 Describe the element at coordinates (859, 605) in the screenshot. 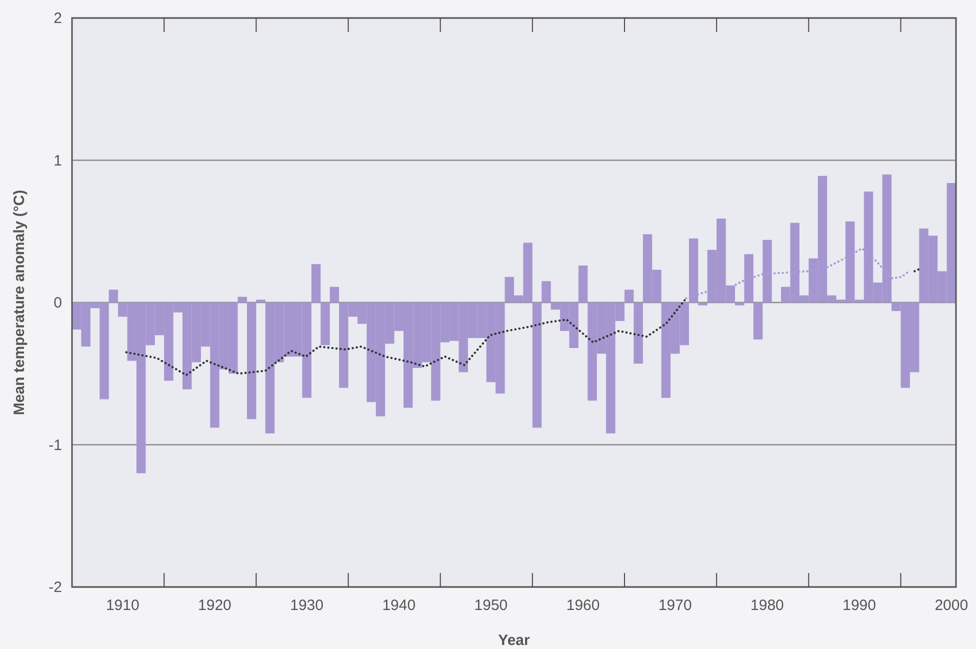

I see `x-tick-label: 1990` at that location.